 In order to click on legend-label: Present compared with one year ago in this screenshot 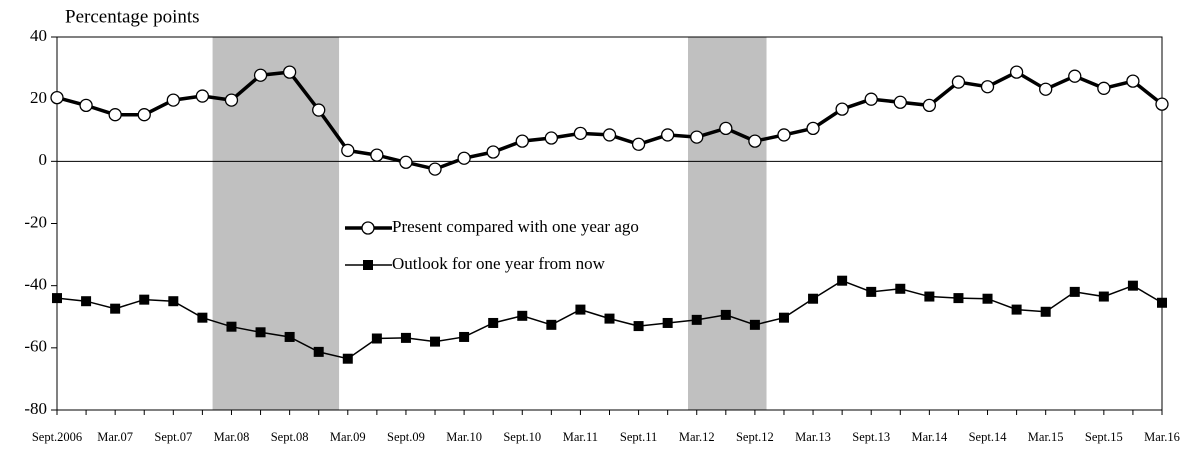, I will do `click(515, 226)`.